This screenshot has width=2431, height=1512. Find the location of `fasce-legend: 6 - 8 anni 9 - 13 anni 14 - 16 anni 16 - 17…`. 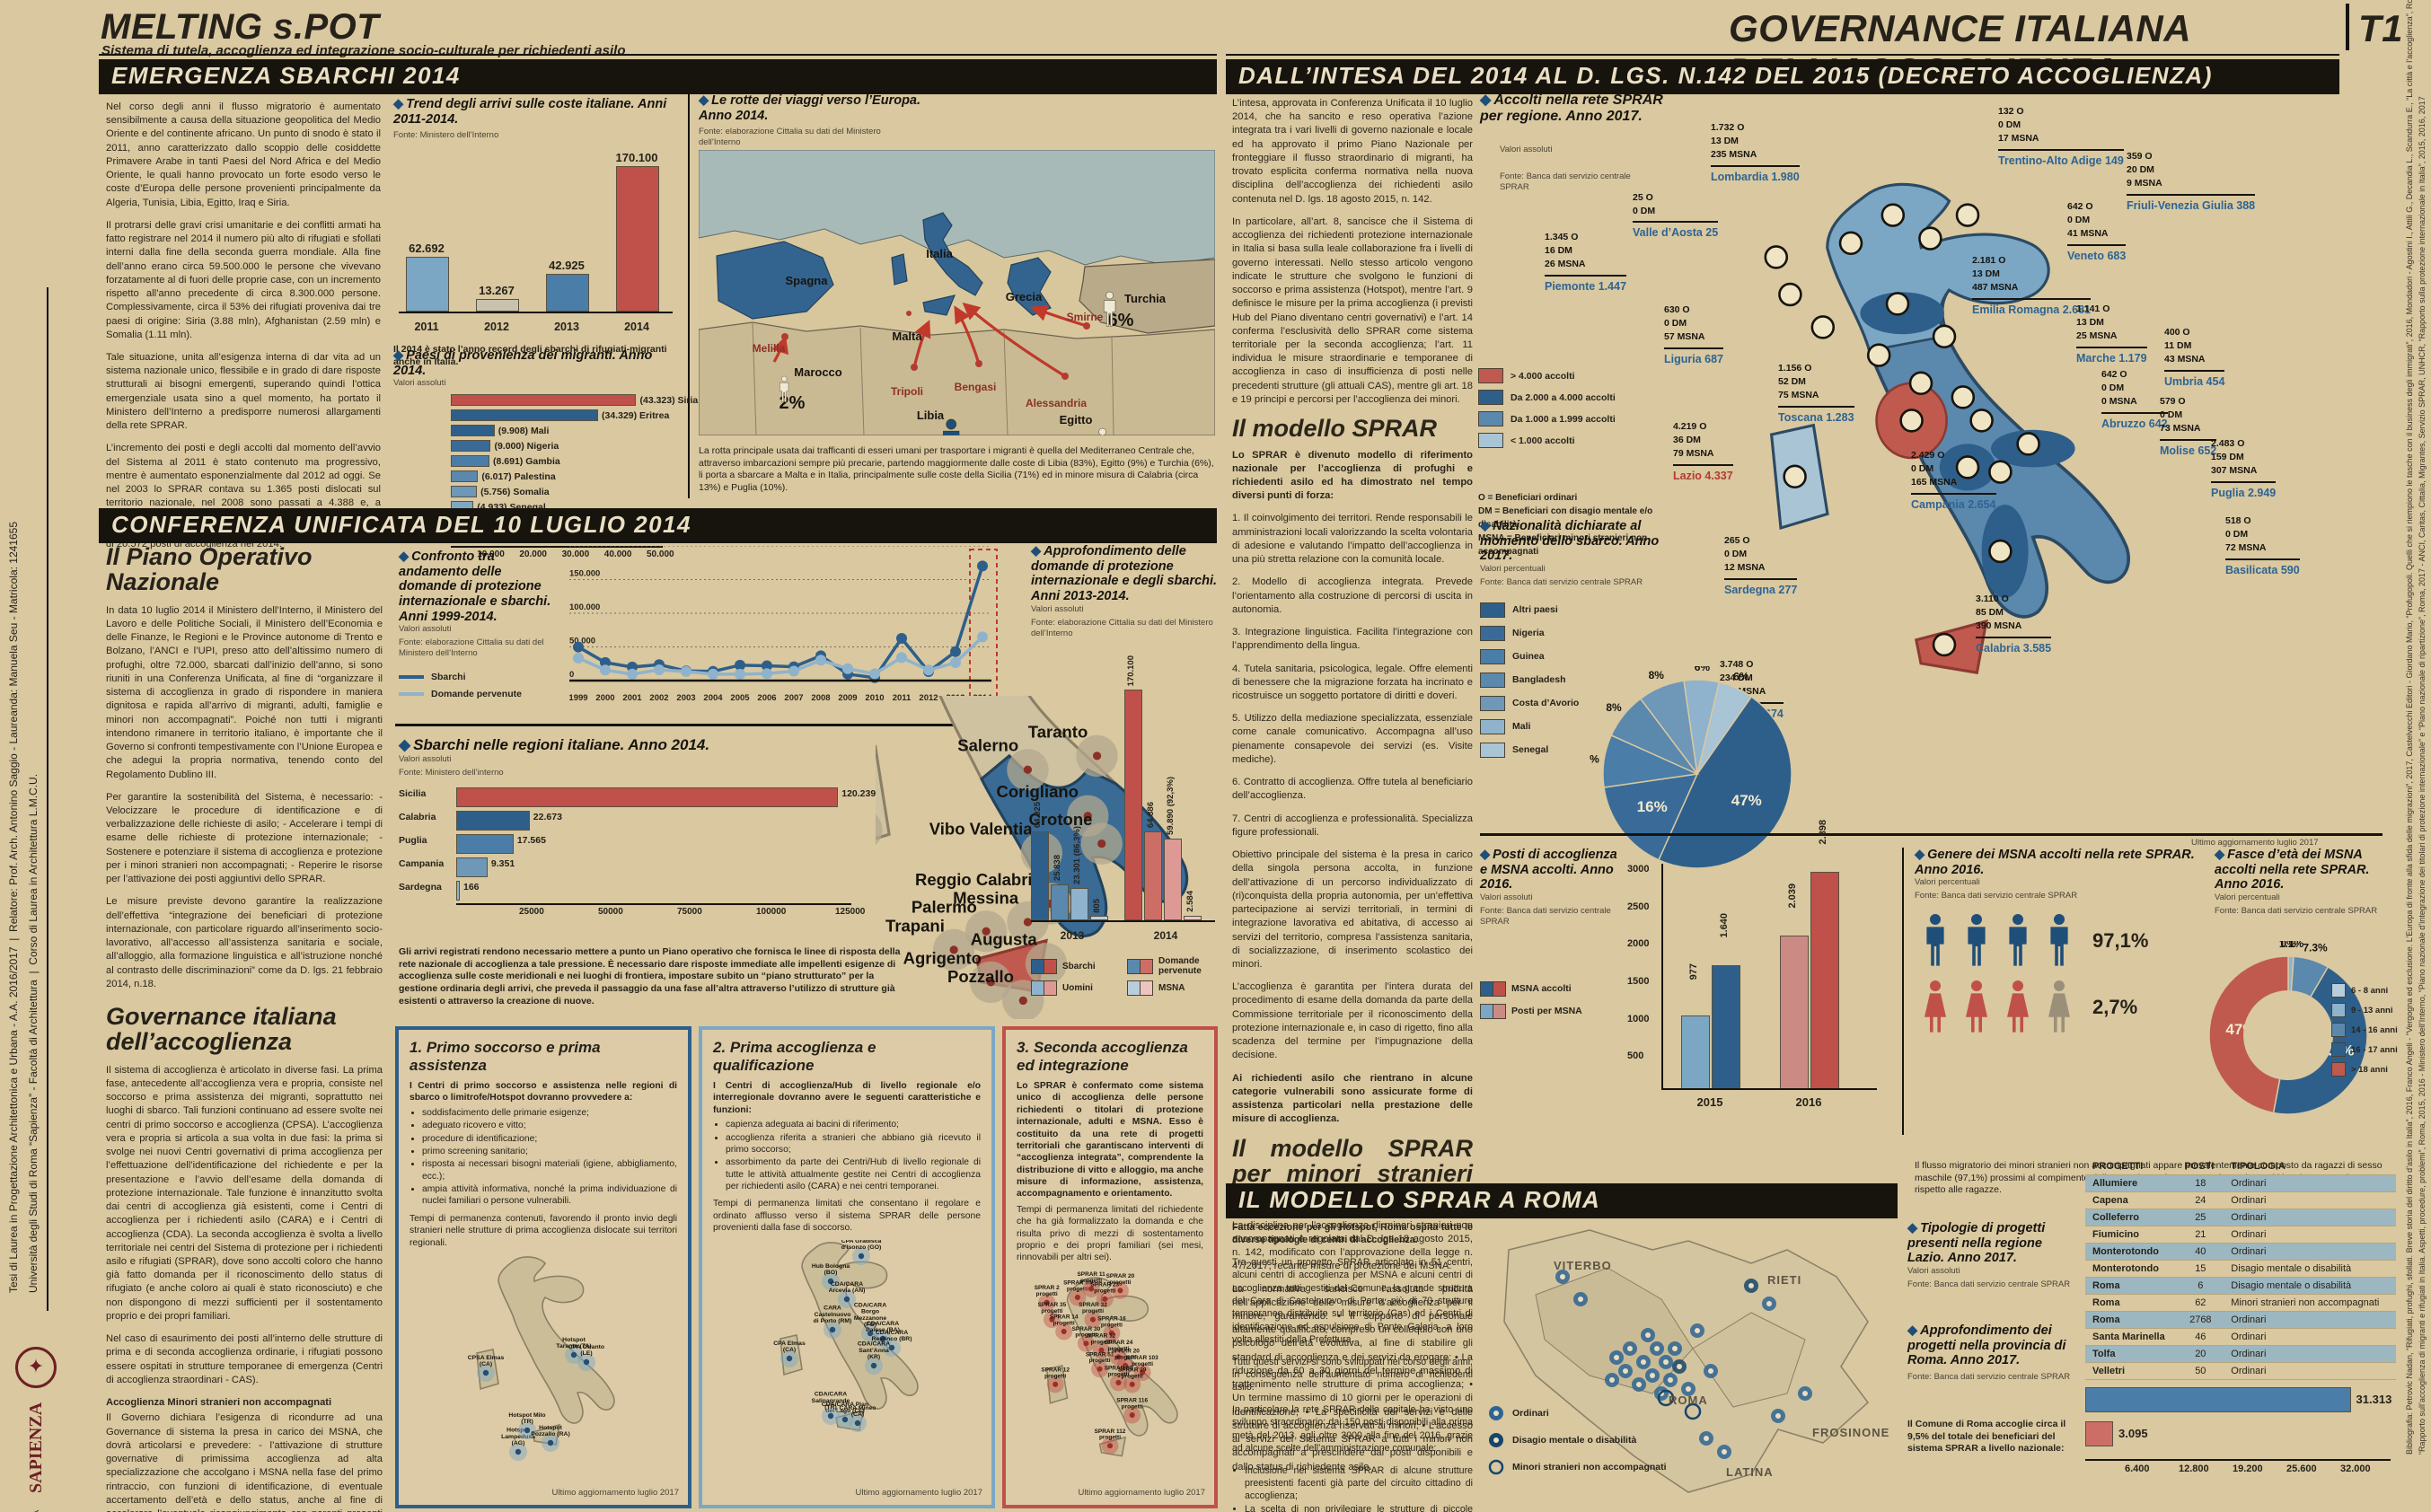

fasce-legend: 6 - 8 anni 9 - 13 anni 14 - 16 anni 16 - 17… is located at coordinates (2372, 1032).